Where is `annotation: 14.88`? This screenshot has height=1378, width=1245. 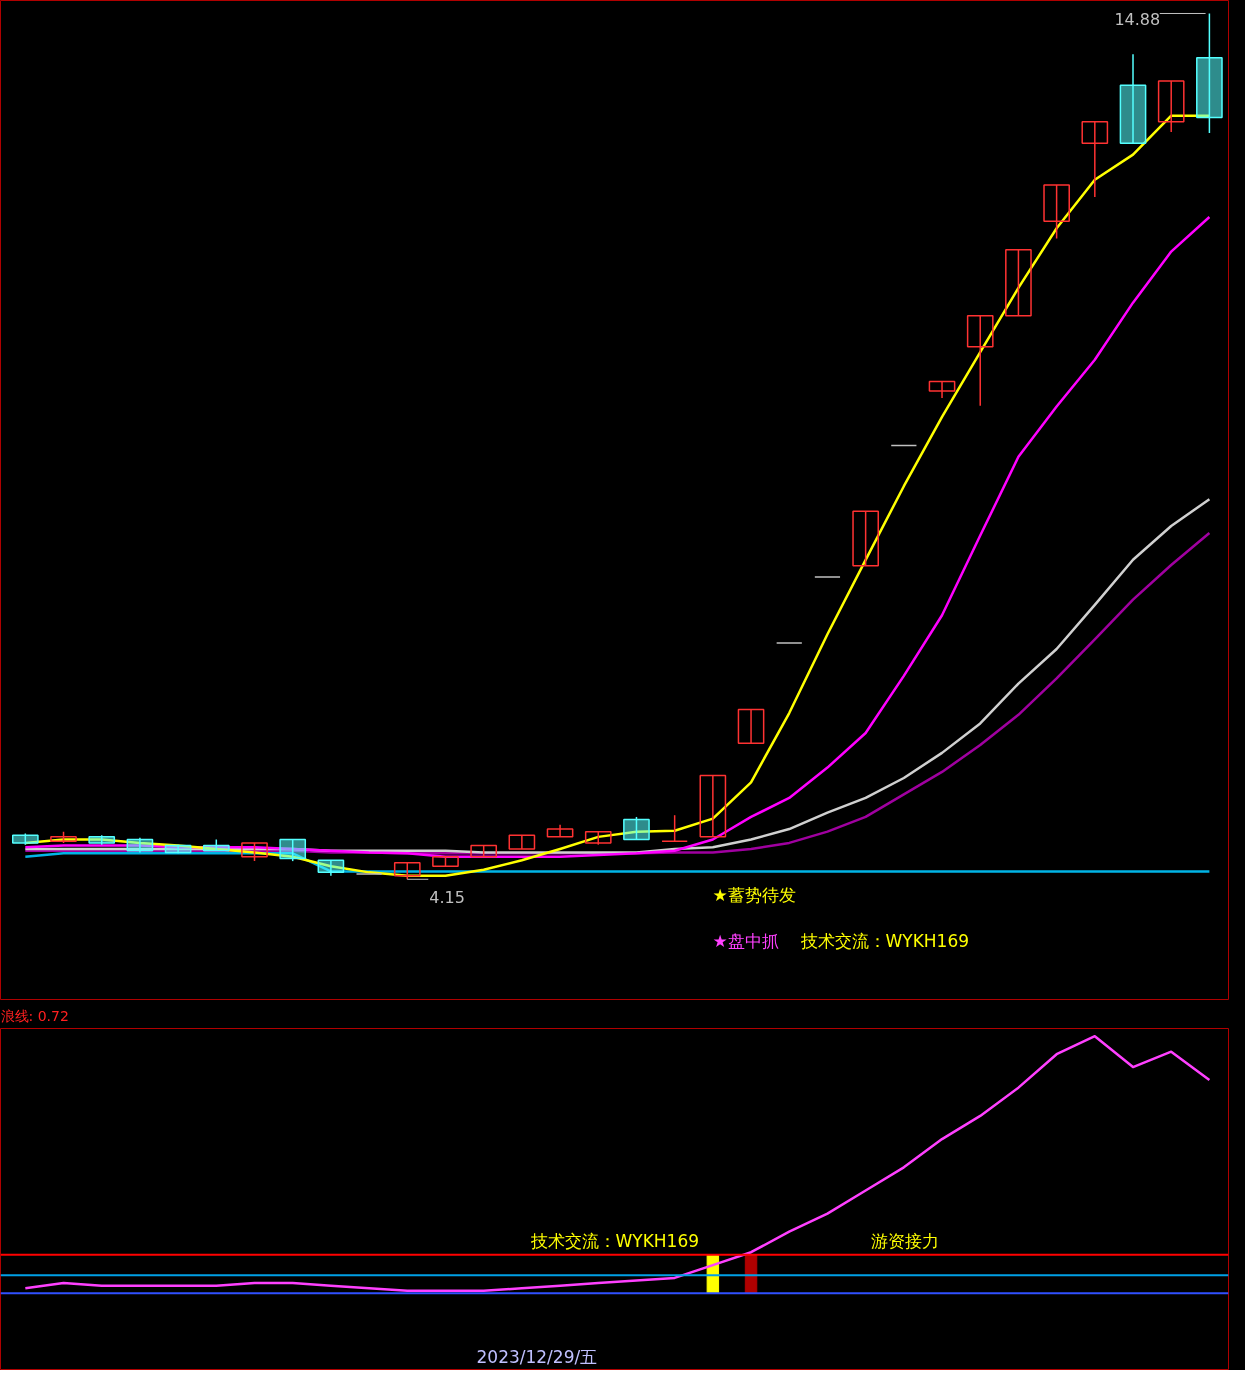
annotation: 14.88 is located at coordinates (1137, 20).